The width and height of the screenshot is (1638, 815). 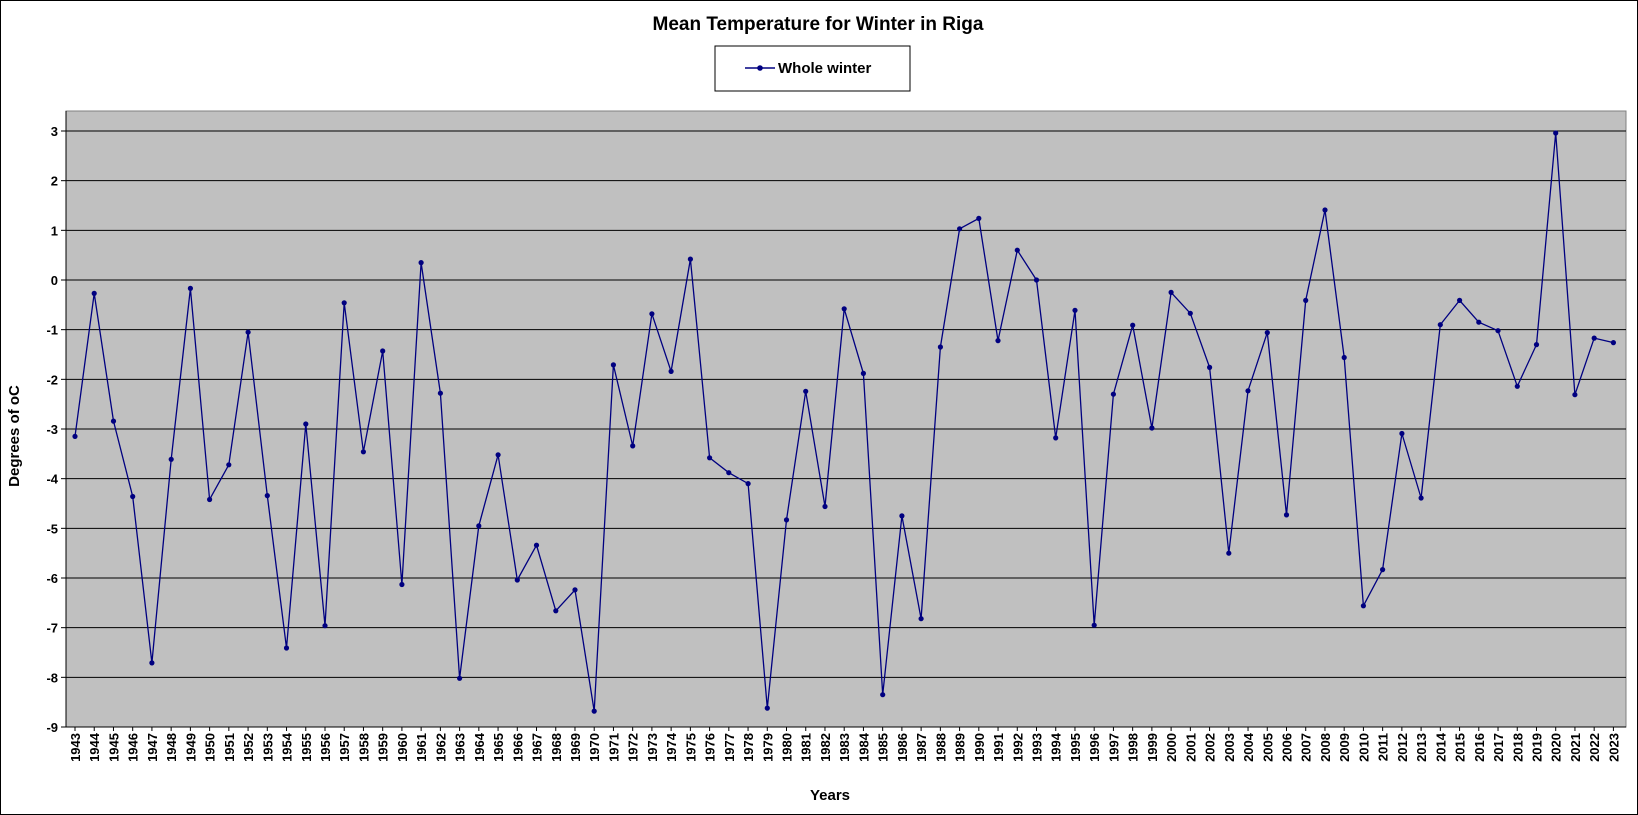 What do you see at coordinates (824, 68) in the screenshot?
I see `legend-label: Whole winter` at bounding box center [824, 68].